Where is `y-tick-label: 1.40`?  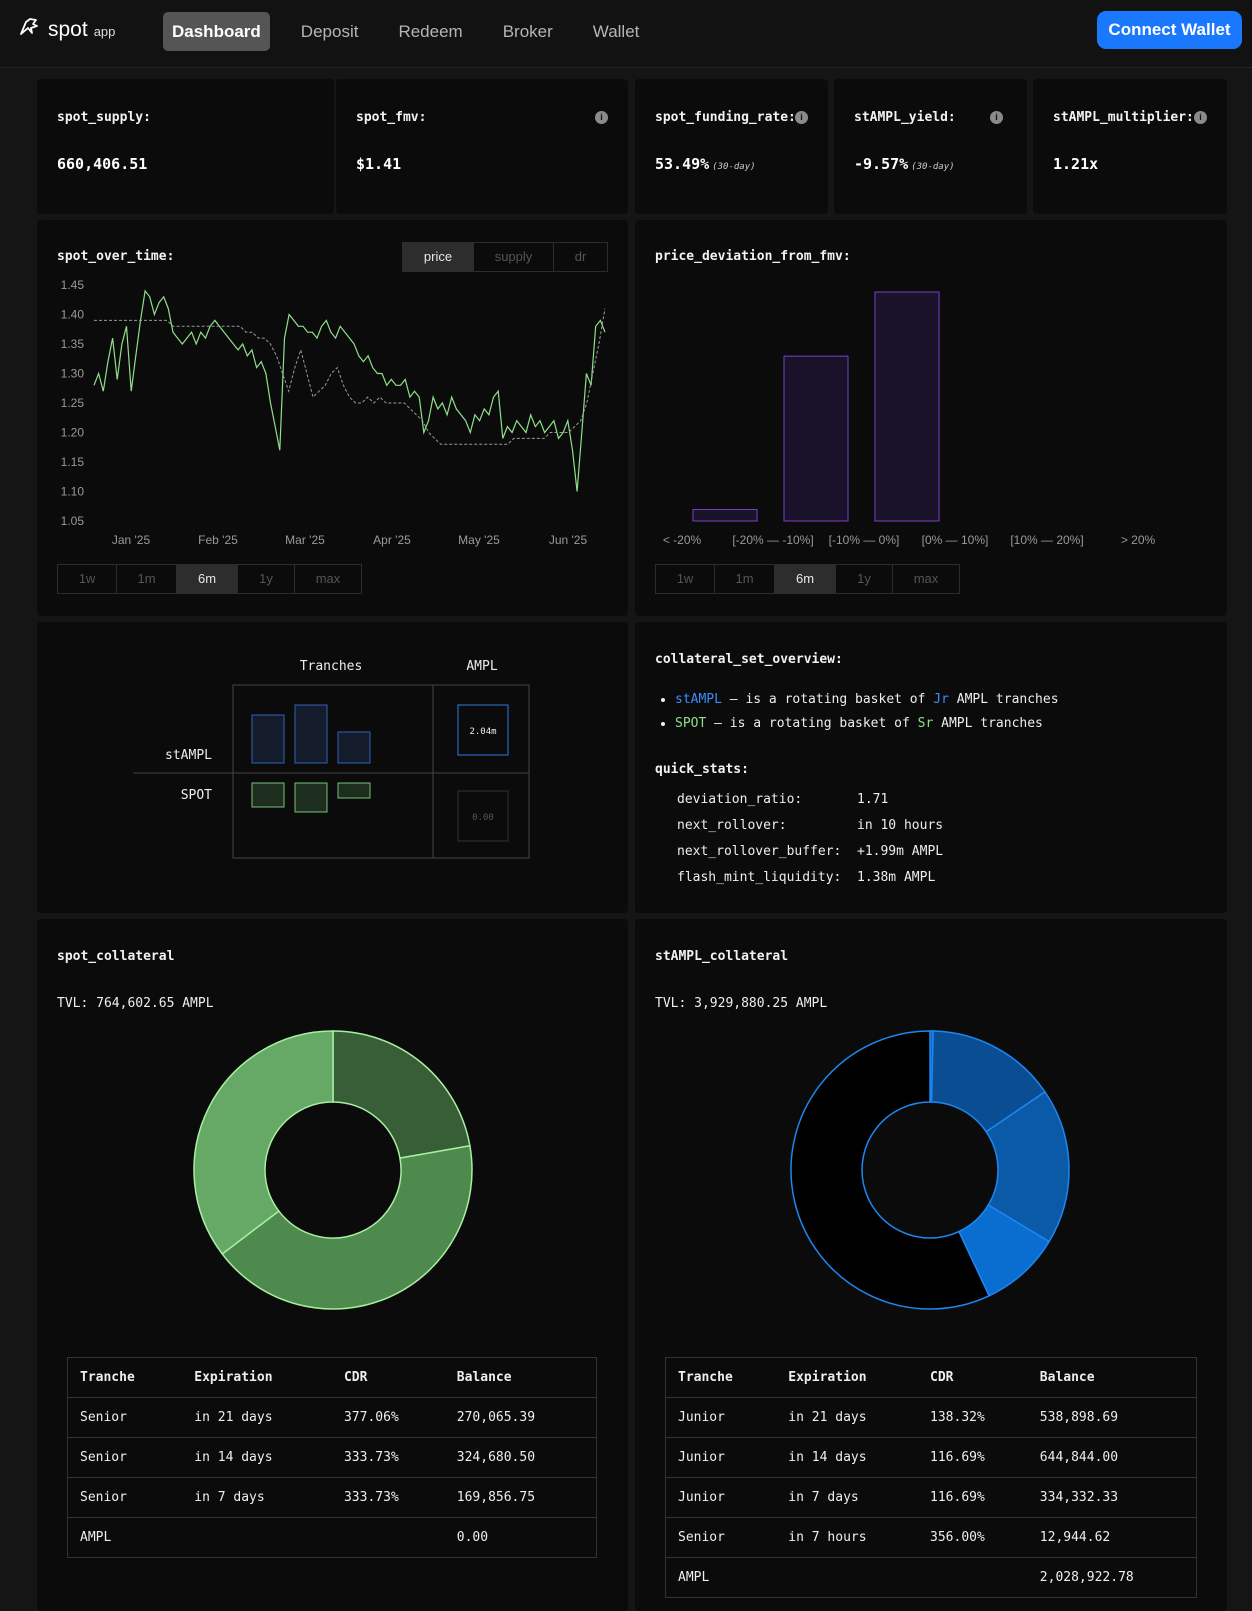 y-tick-label: 1.40 is located at coordinates (73, 315).